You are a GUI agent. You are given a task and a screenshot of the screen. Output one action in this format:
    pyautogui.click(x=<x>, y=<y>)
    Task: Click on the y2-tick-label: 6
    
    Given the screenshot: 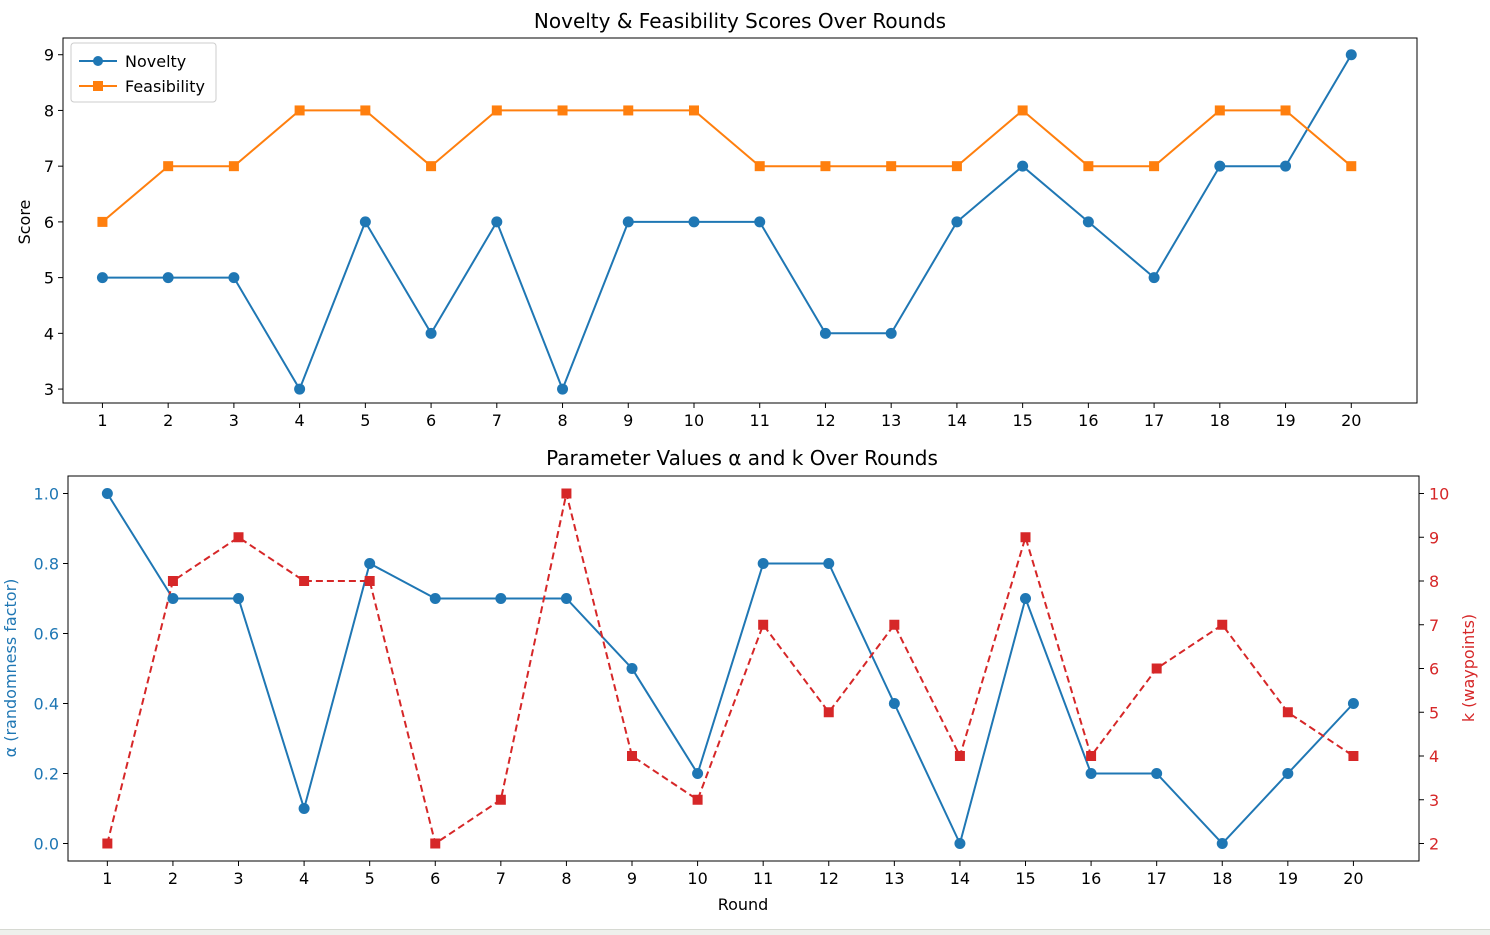 What is the action you would take?
    pyautogui.click(x=1434, y=669)
    